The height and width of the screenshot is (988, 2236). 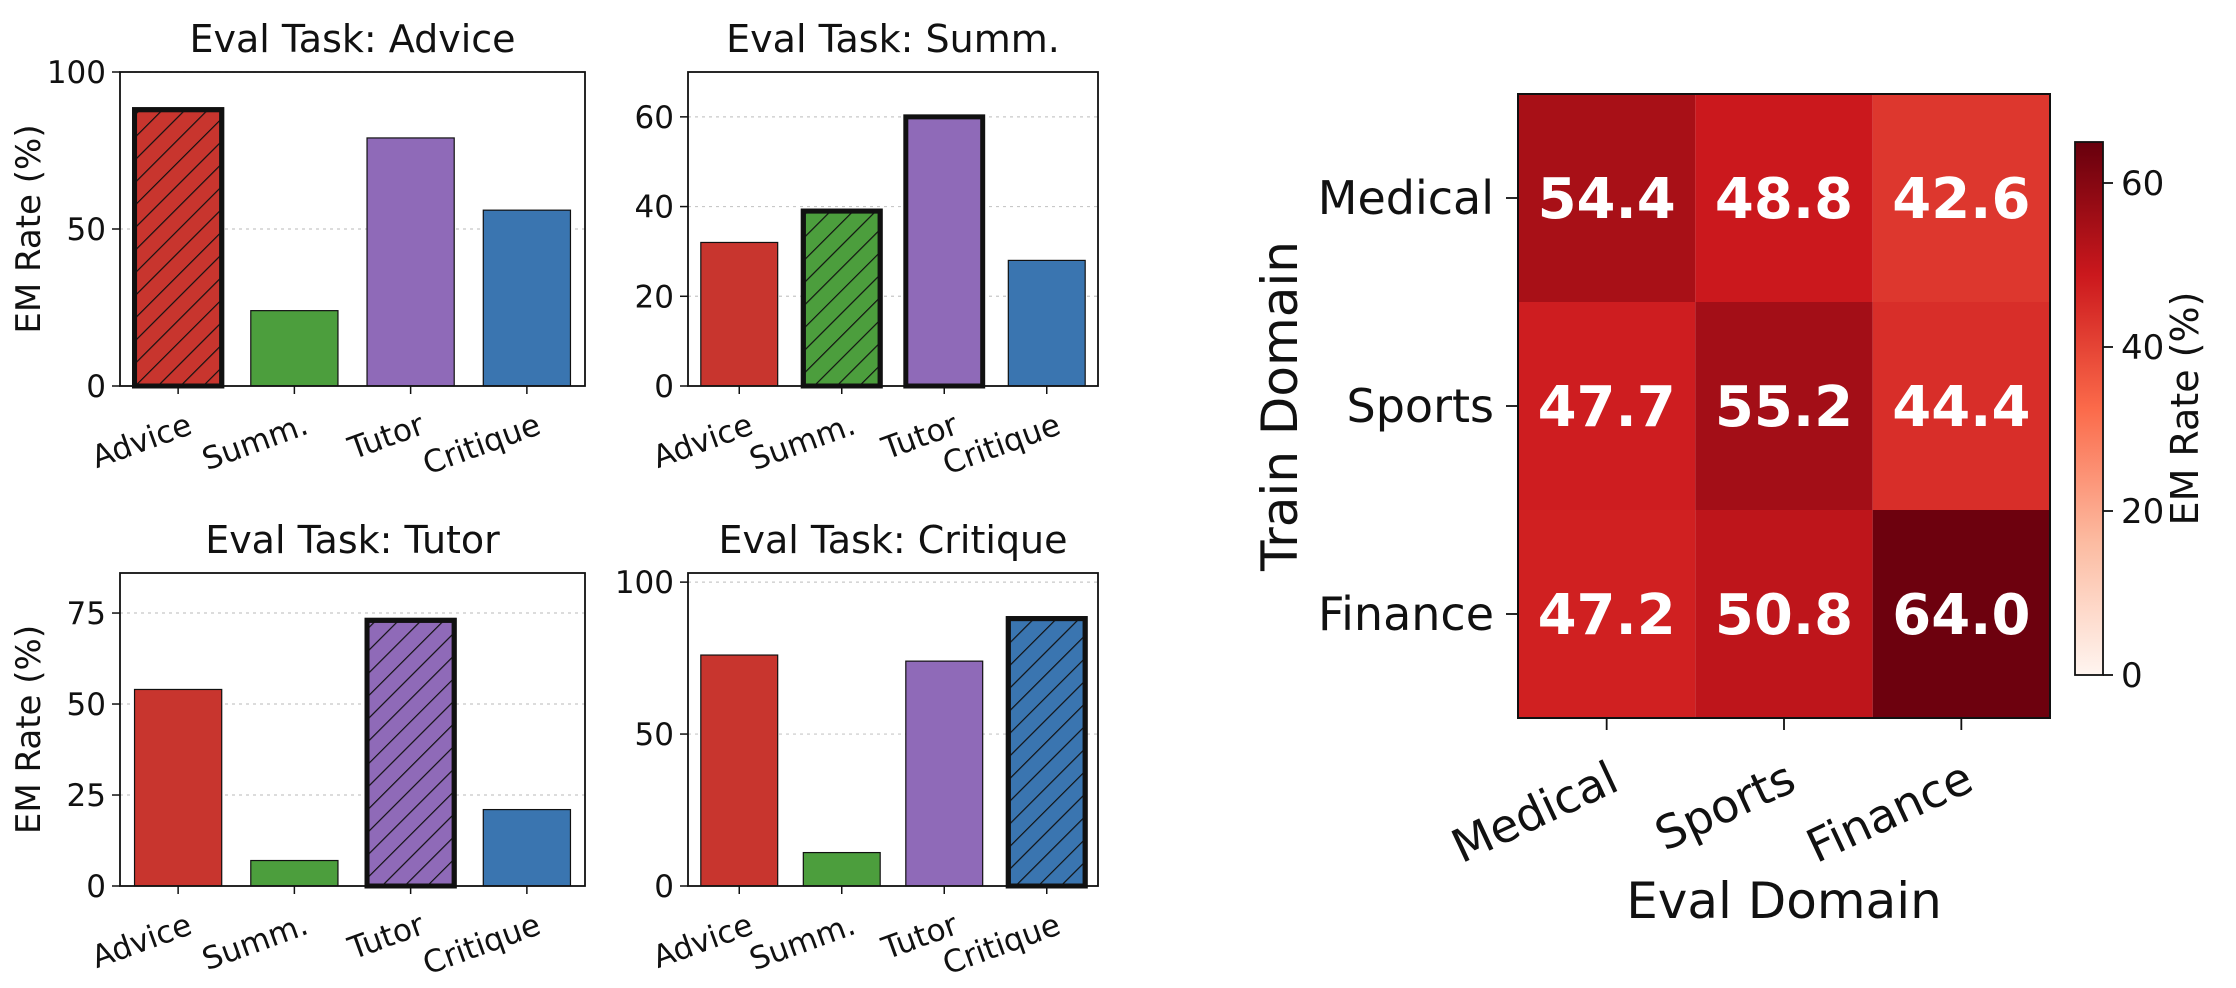 What do you see at coordinates (2142, 512) in the screenshot?
I see `colorbar-tick-label: 20` at bounding box center [2142, 512].